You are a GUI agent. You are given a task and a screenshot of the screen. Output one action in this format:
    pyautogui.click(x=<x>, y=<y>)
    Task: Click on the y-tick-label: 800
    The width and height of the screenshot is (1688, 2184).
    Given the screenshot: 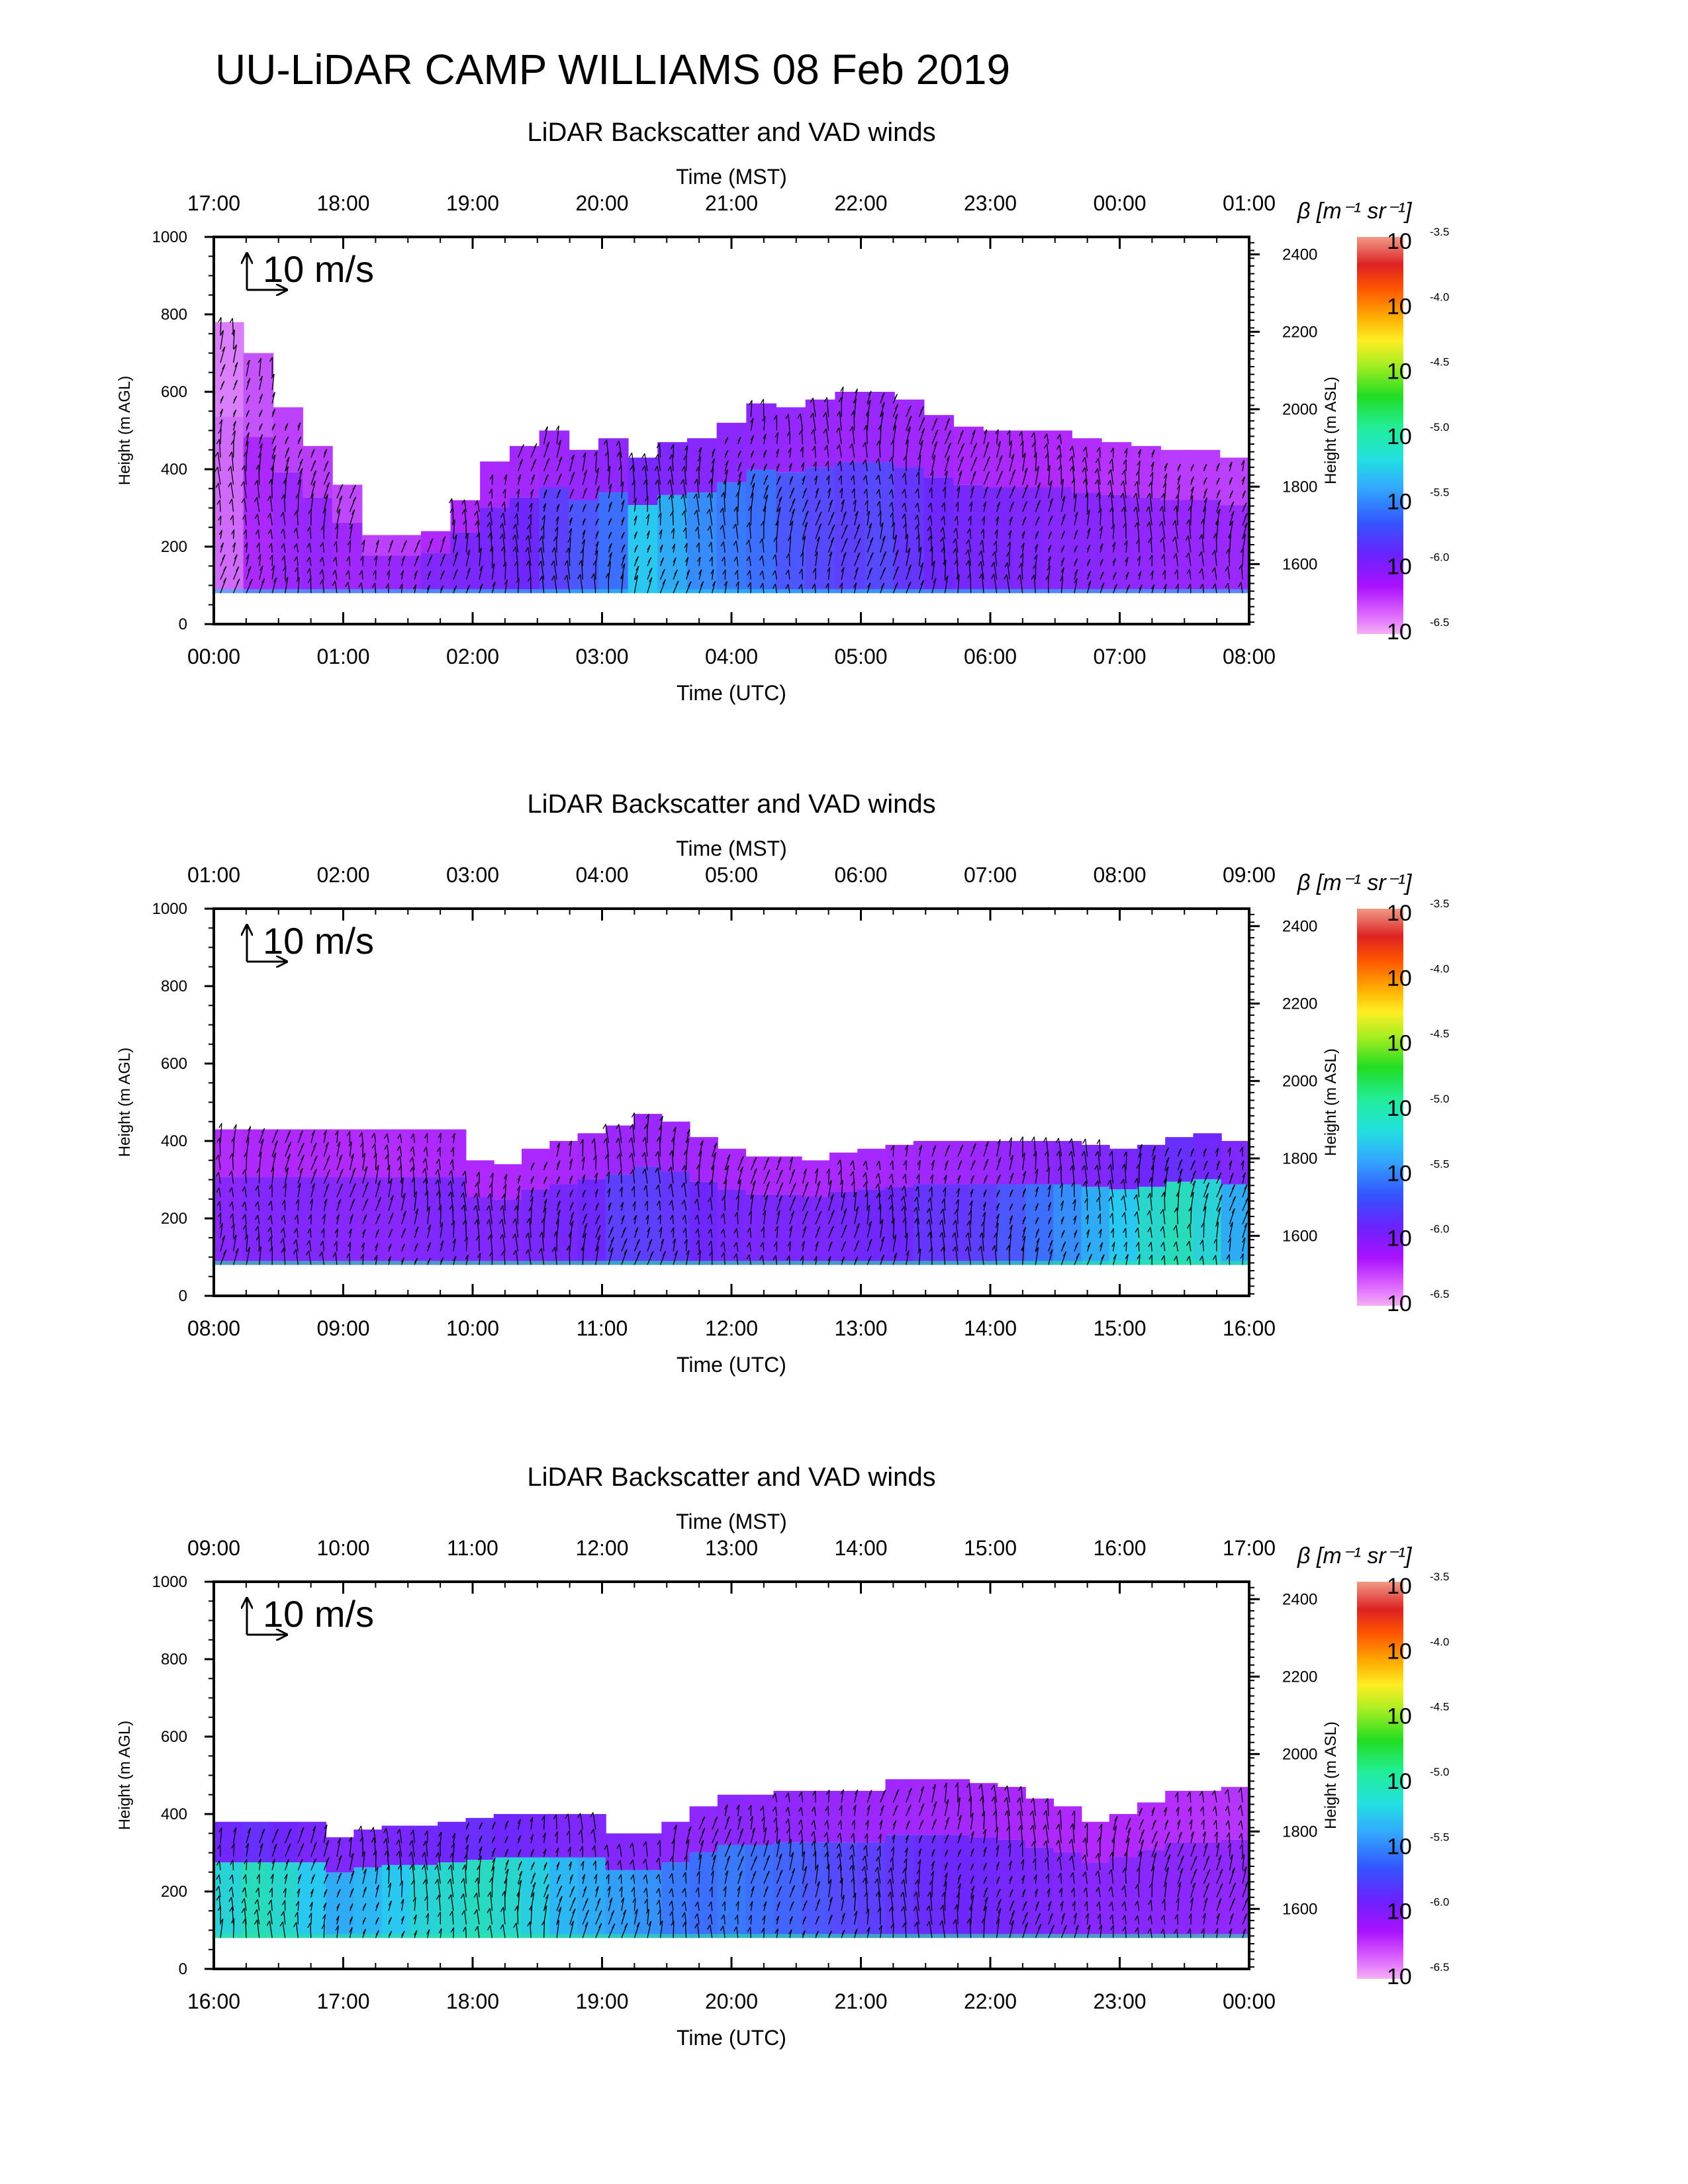 What is the action you would take?
    pyautogui.click(x=174, y=315)
    